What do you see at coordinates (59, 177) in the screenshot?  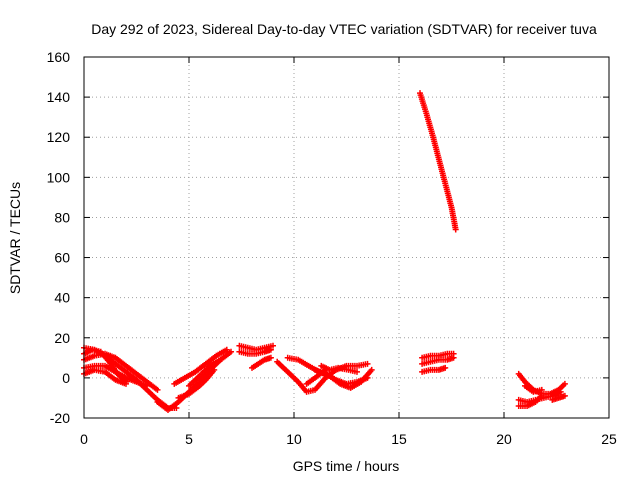 I see `y-tick-label: 100` at bounding box center [59, 177].